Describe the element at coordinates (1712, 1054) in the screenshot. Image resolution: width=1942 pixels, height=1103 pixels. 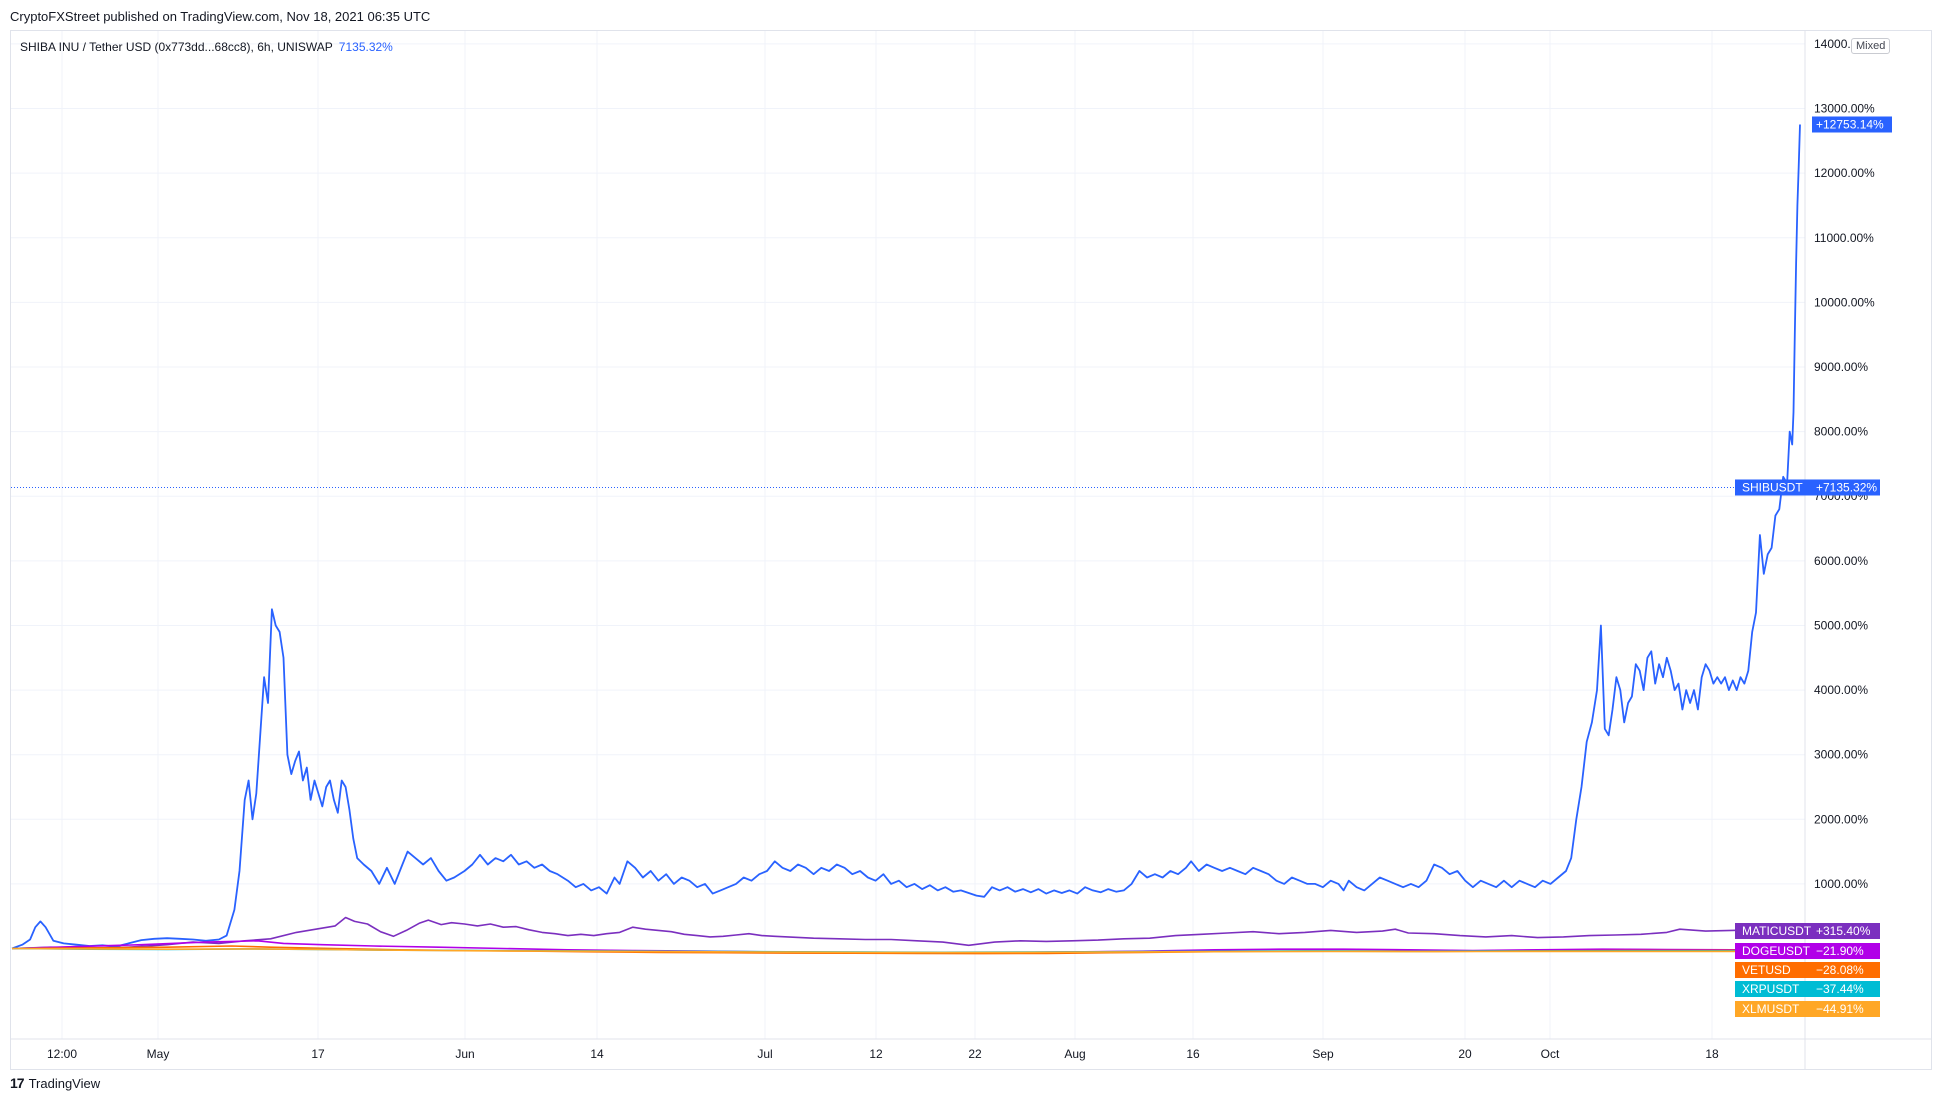
I see `x-tick-label: 18` at that location.